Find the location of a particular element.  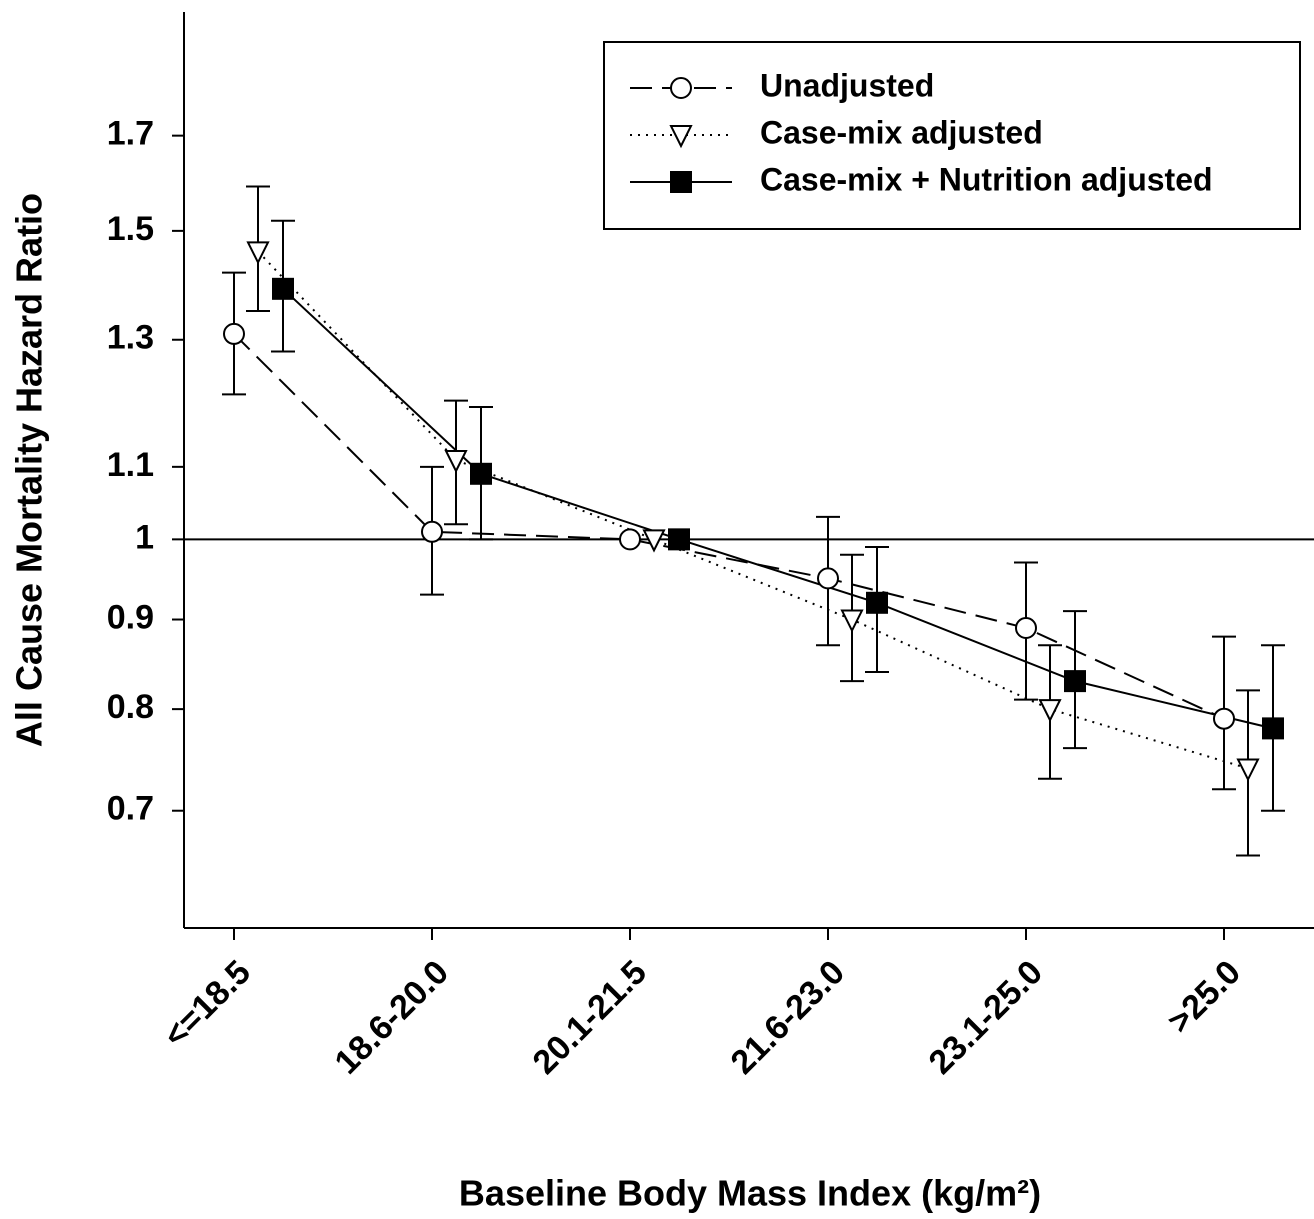

x-tick-label: 20.1-21.5 is located at coordinates (590, 1017).